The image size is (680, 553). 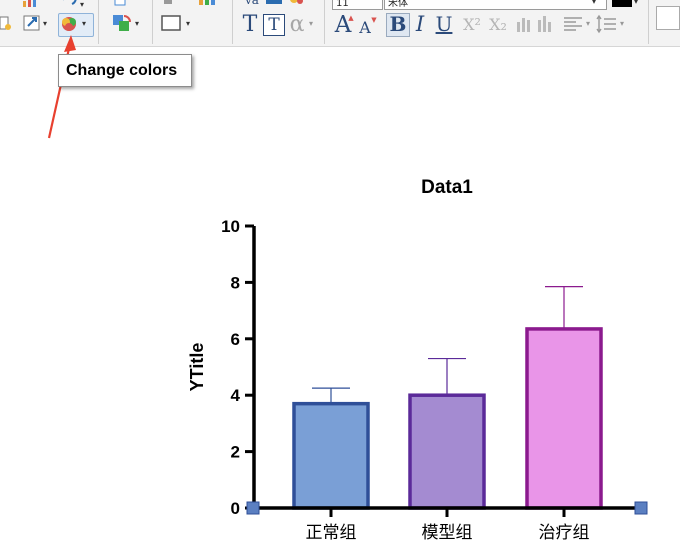 What do you see at coordinates (573, 24) in the screenshot?
I see `text-align-icon` at bounding box center [573, 24].